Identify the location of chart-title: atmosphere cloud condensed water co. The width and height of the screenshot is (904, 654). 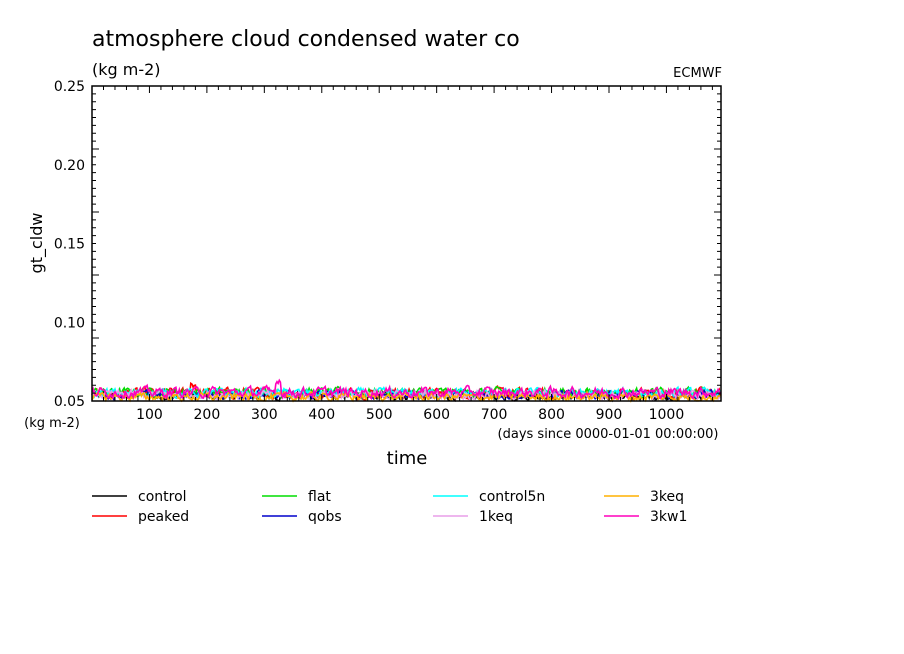
(306, 39).